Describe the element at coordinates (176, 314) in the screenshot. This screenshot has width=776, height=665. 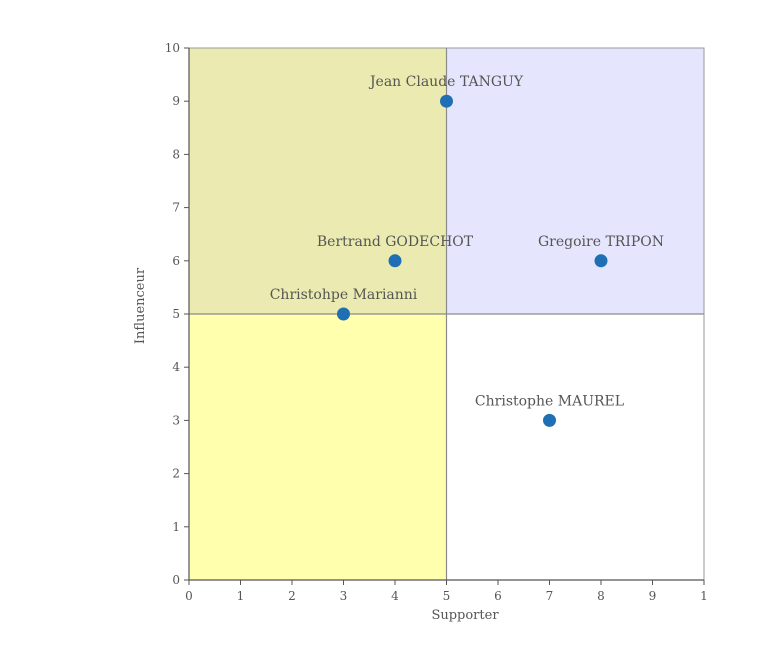
I see `y-tick-label: 5` at that location.